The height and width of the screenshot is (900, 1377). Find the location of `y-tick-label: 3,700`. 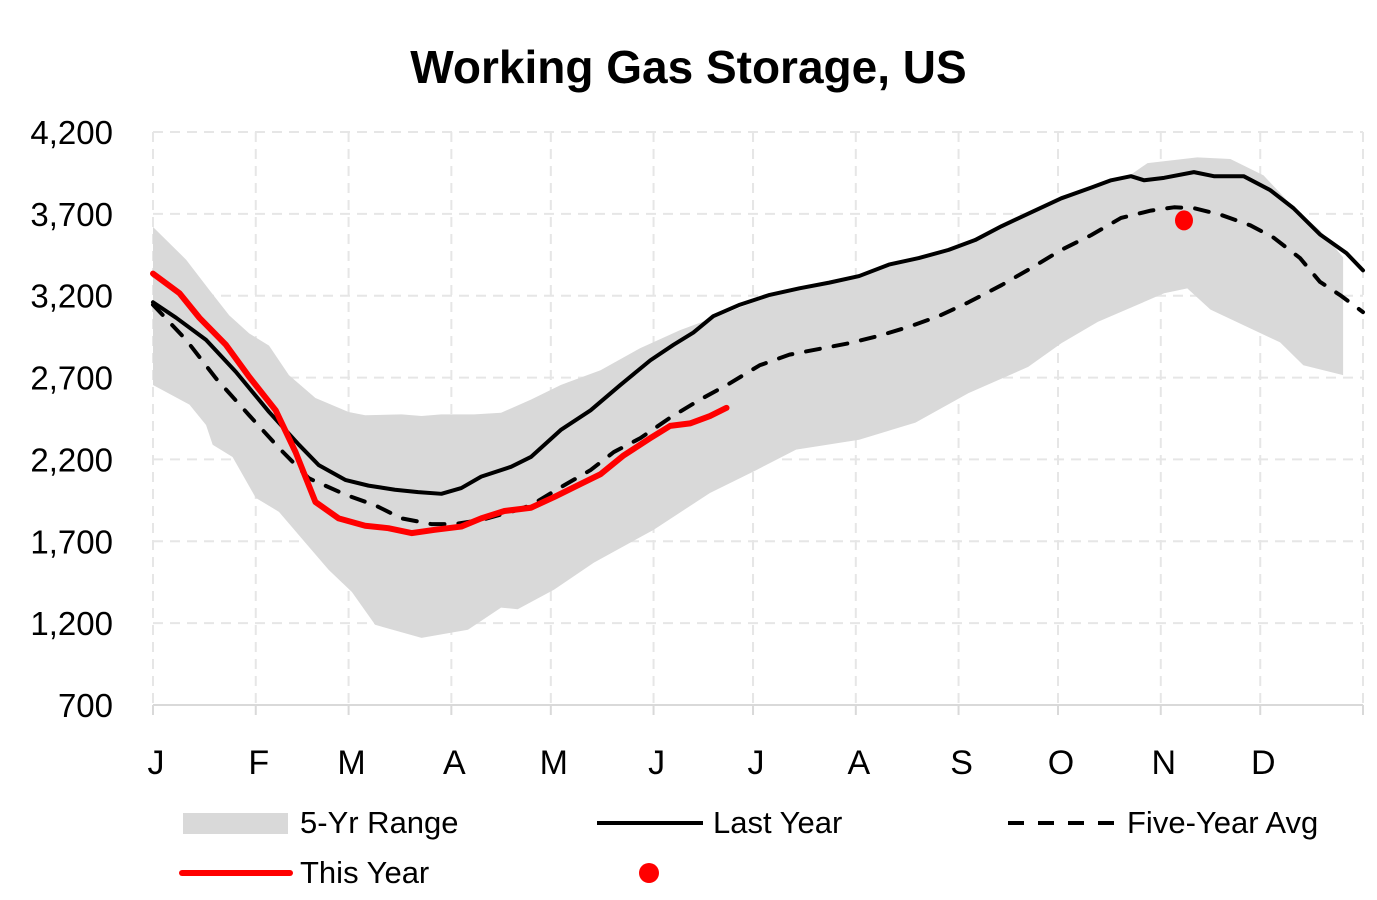

y-tick-label: 3,700 is located at coordinates (71, 214).